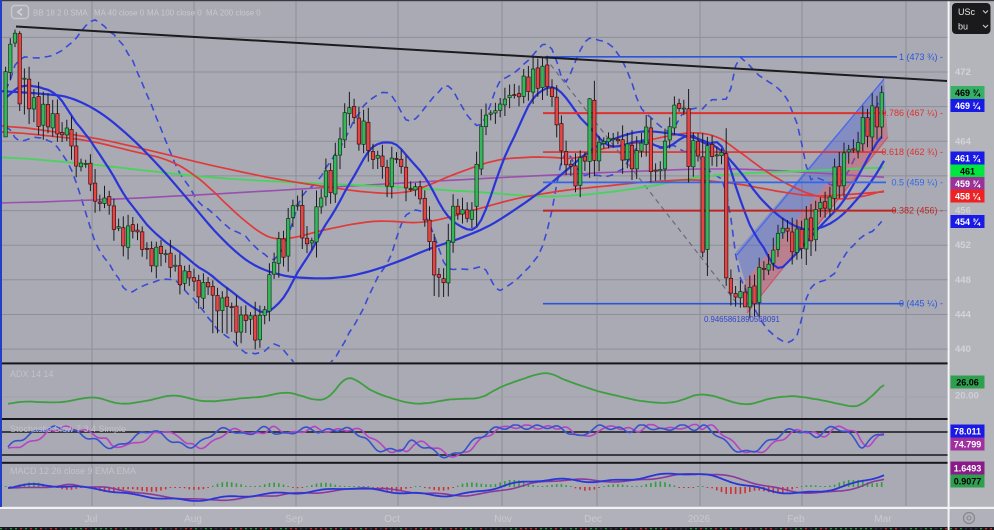  What do you see at coordinates (963, 72) in the screenshot?
I see `svg-text: 472` at bounding box center [963, 72].